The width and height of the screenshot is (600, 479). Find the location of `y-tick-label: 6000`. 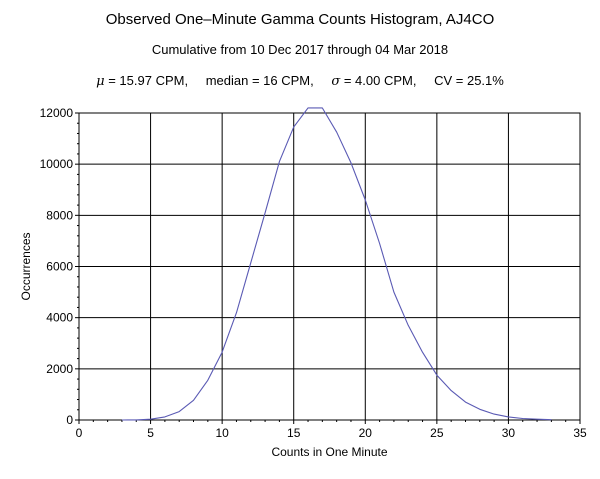

y-tick-label: 6000 is located at coordinates (59, 267).